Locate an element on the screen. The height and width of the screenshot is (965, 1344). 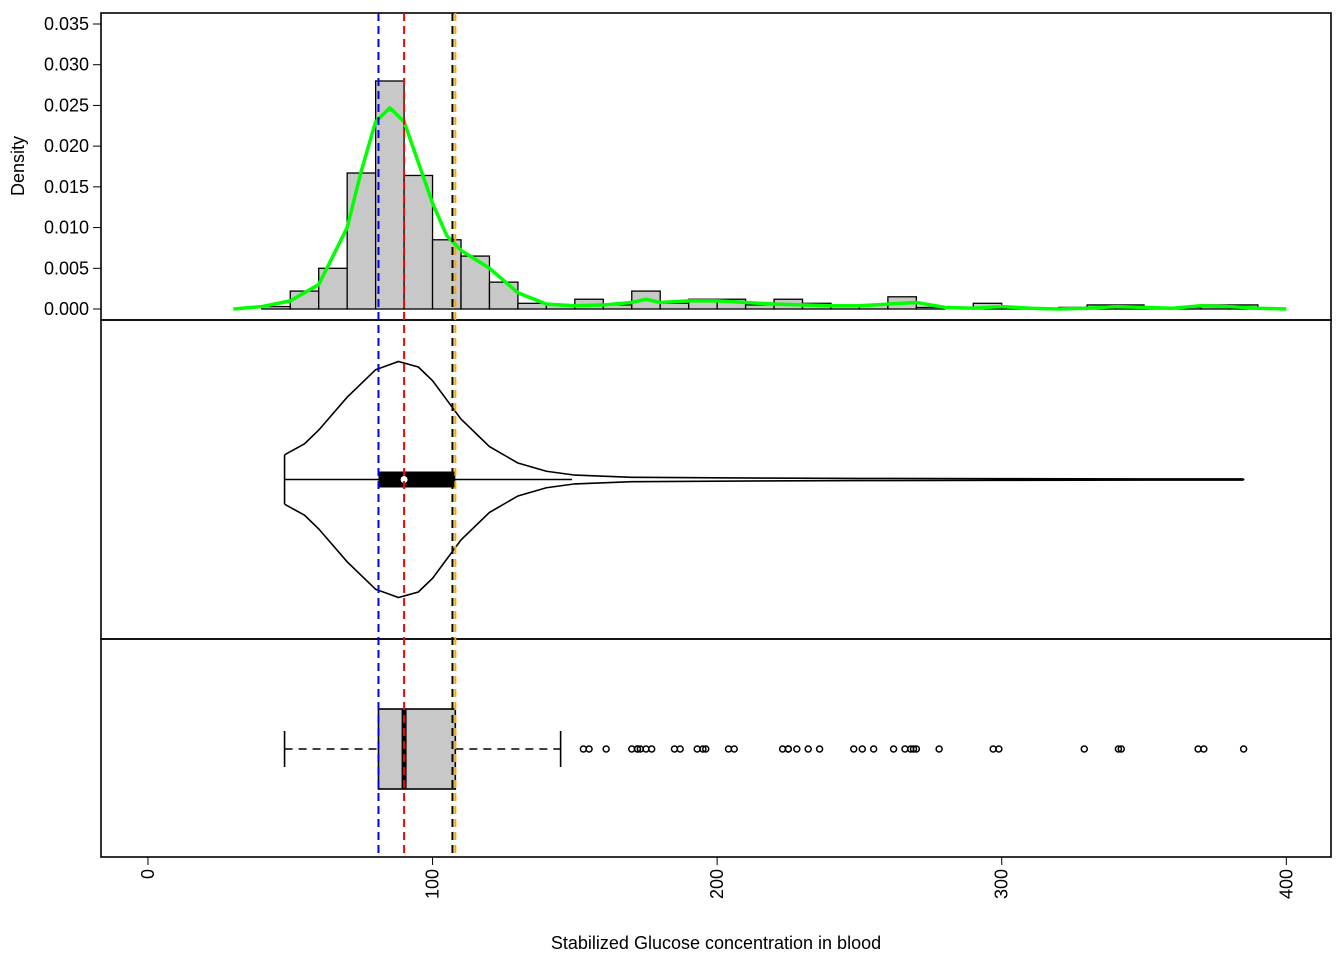
x-tick-label: 300 is located at coordinates (1002, 884).